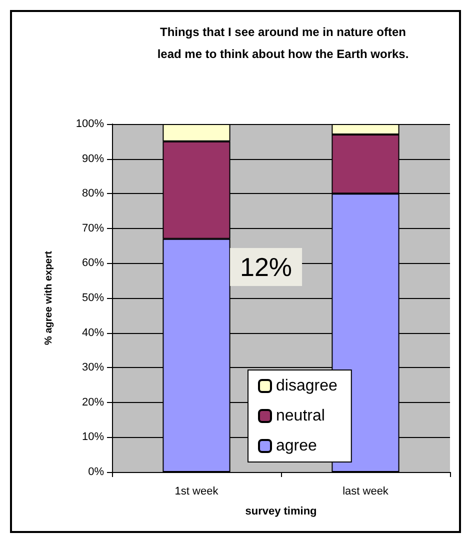 The width and height of the screenshot is (465, 542). Describe the element at coordinates (281, 512) in the screenshot. I see `x-axis-title: survey timing` at that location.